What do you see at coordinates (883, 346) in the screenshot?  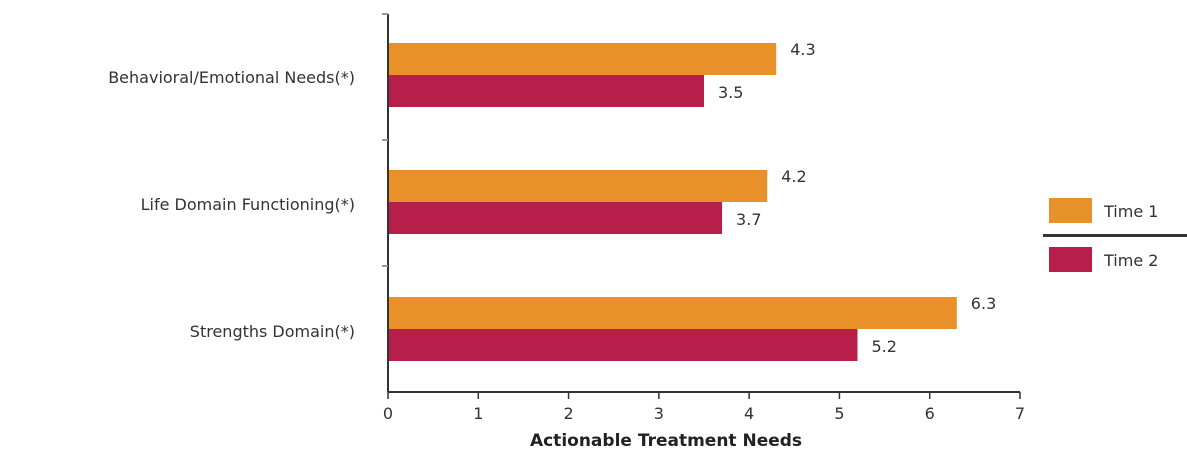 I see `data-label: 5.2` at bounding box center [883, 346].